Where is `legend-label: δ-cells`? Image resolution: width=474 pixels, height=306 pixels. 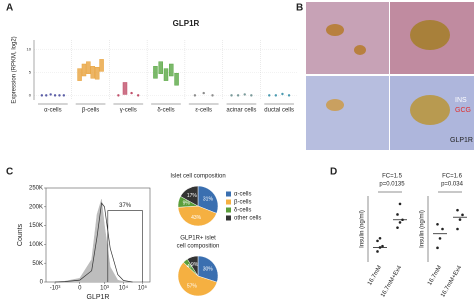
legend-label: δ-cells is located at coordinates (242, 211).